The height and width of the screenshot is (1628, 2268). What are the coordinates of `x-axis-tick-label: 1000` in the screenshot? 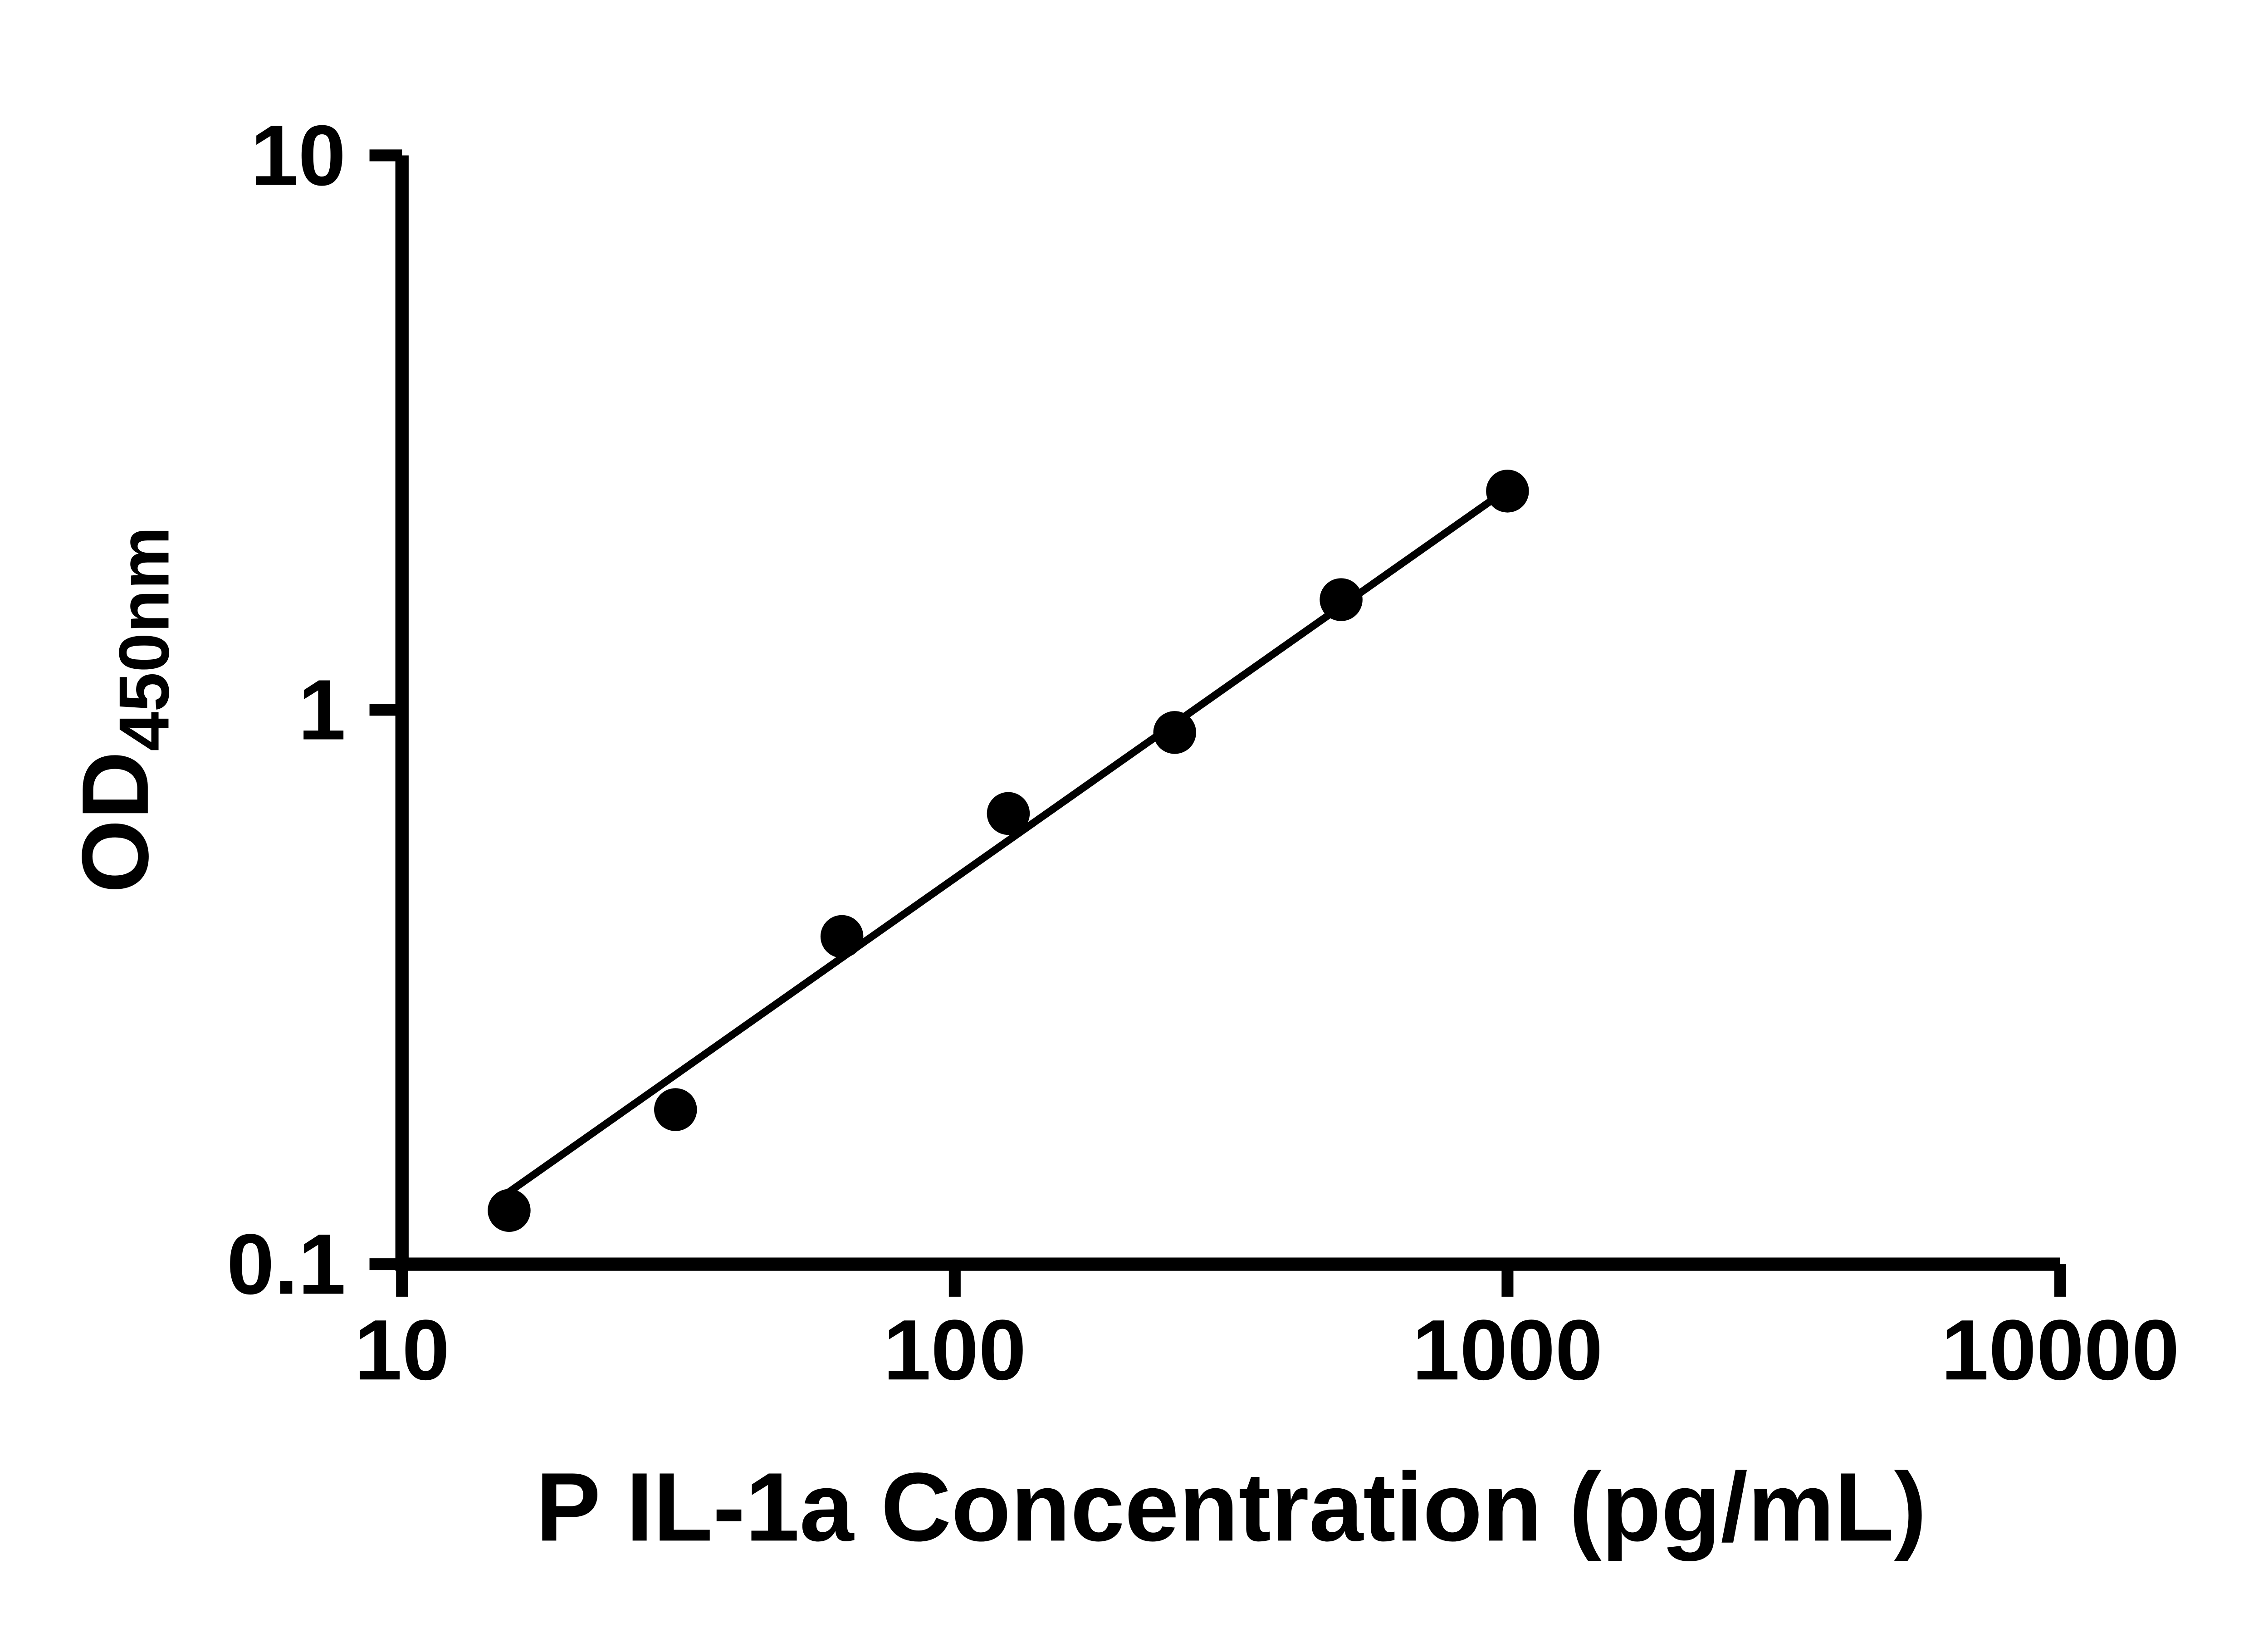 It's located at (1508, 1350).